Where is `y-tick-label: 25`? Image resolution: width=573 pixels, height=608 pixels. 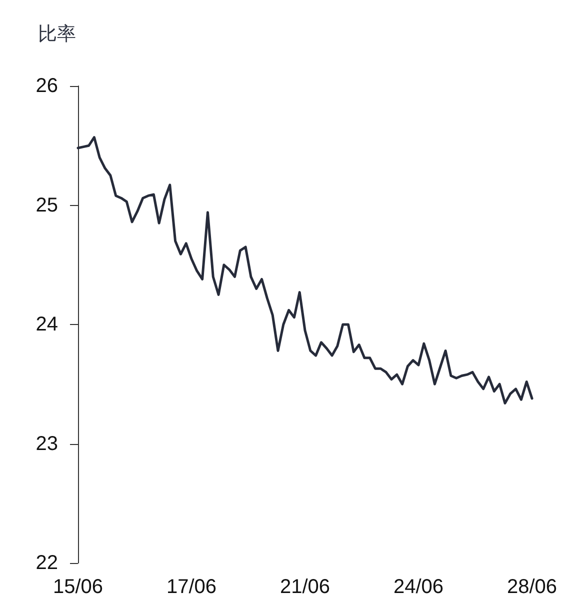
y-tick-label: 25 is located at coordinates (47, 205).